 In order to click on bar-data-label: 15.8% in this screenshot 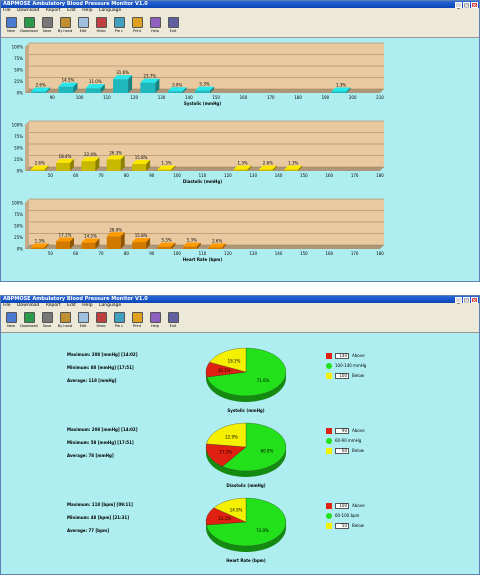, I will do `click(141, 235)`.